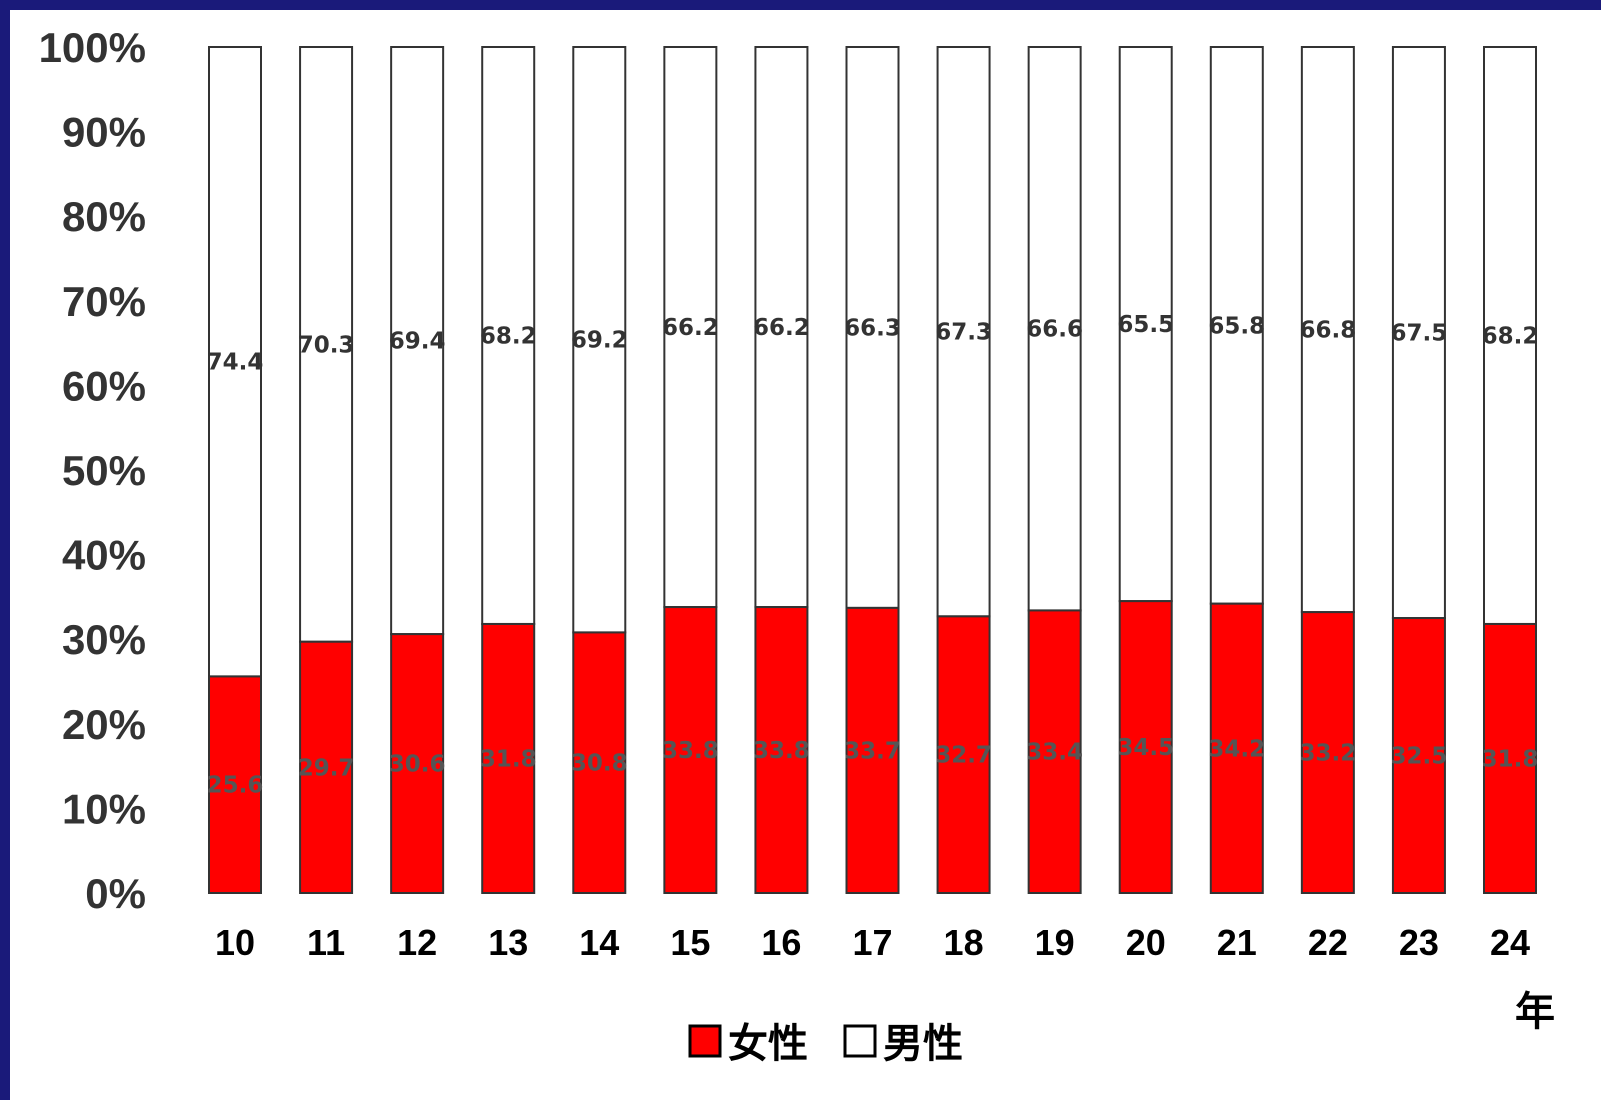  Describe the element at coordinates (964, 942) in the screenshot. I see `x-tick-label: 18` at that location.